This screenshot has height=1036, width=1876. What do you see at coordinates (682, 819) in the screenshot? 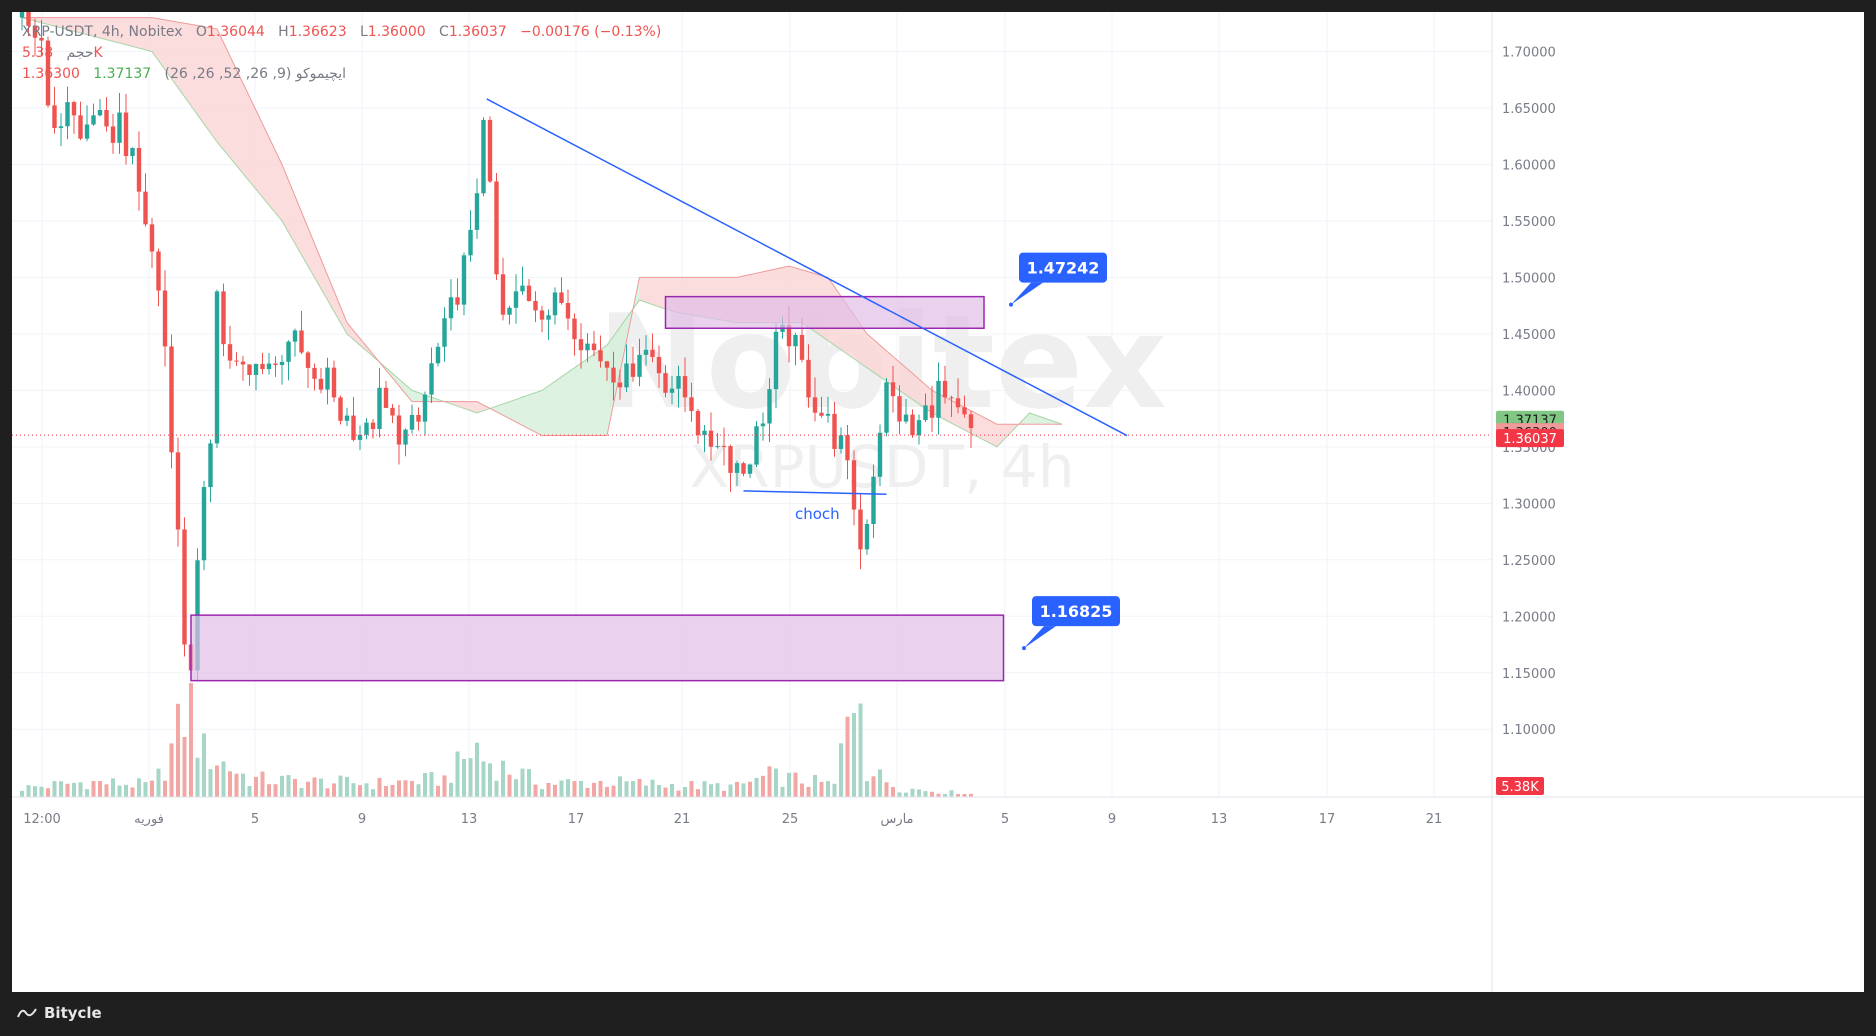
I see `time-tick-label: 21` at bounding box center [682, 819].